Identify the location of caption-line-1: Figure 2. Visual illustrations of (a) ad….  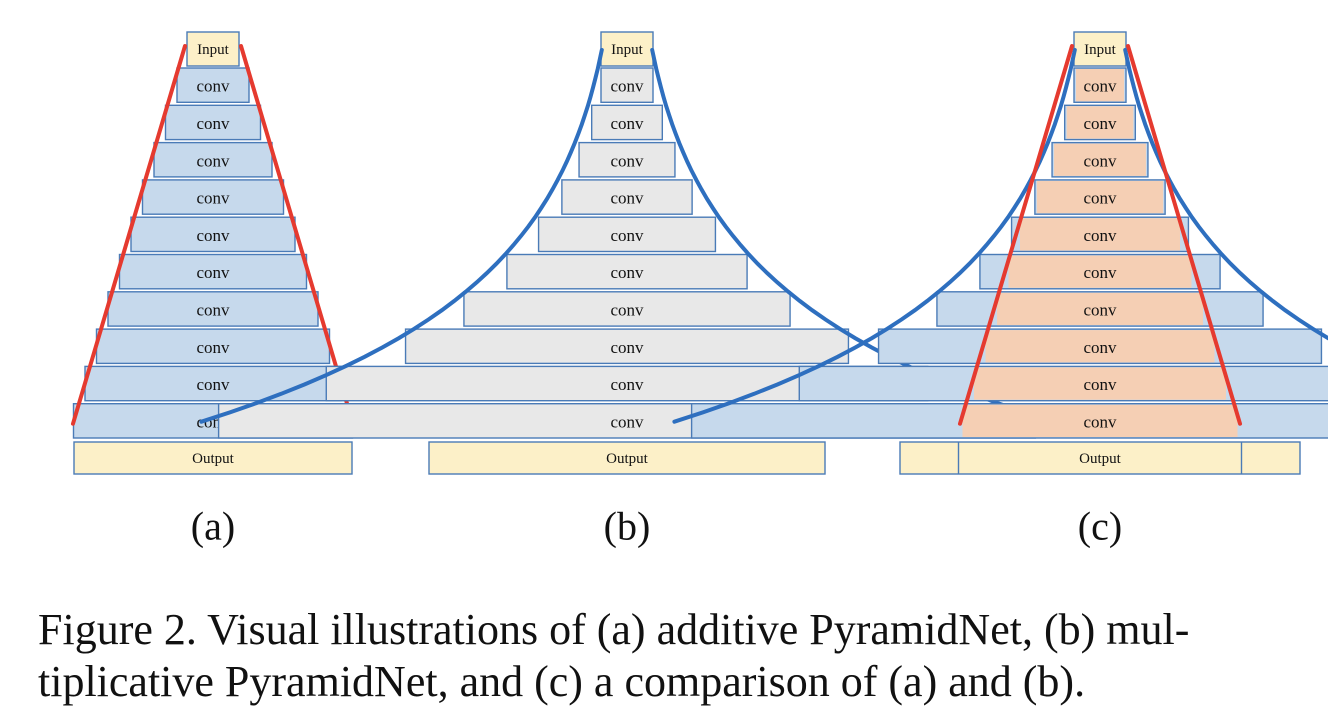
(614, 629).